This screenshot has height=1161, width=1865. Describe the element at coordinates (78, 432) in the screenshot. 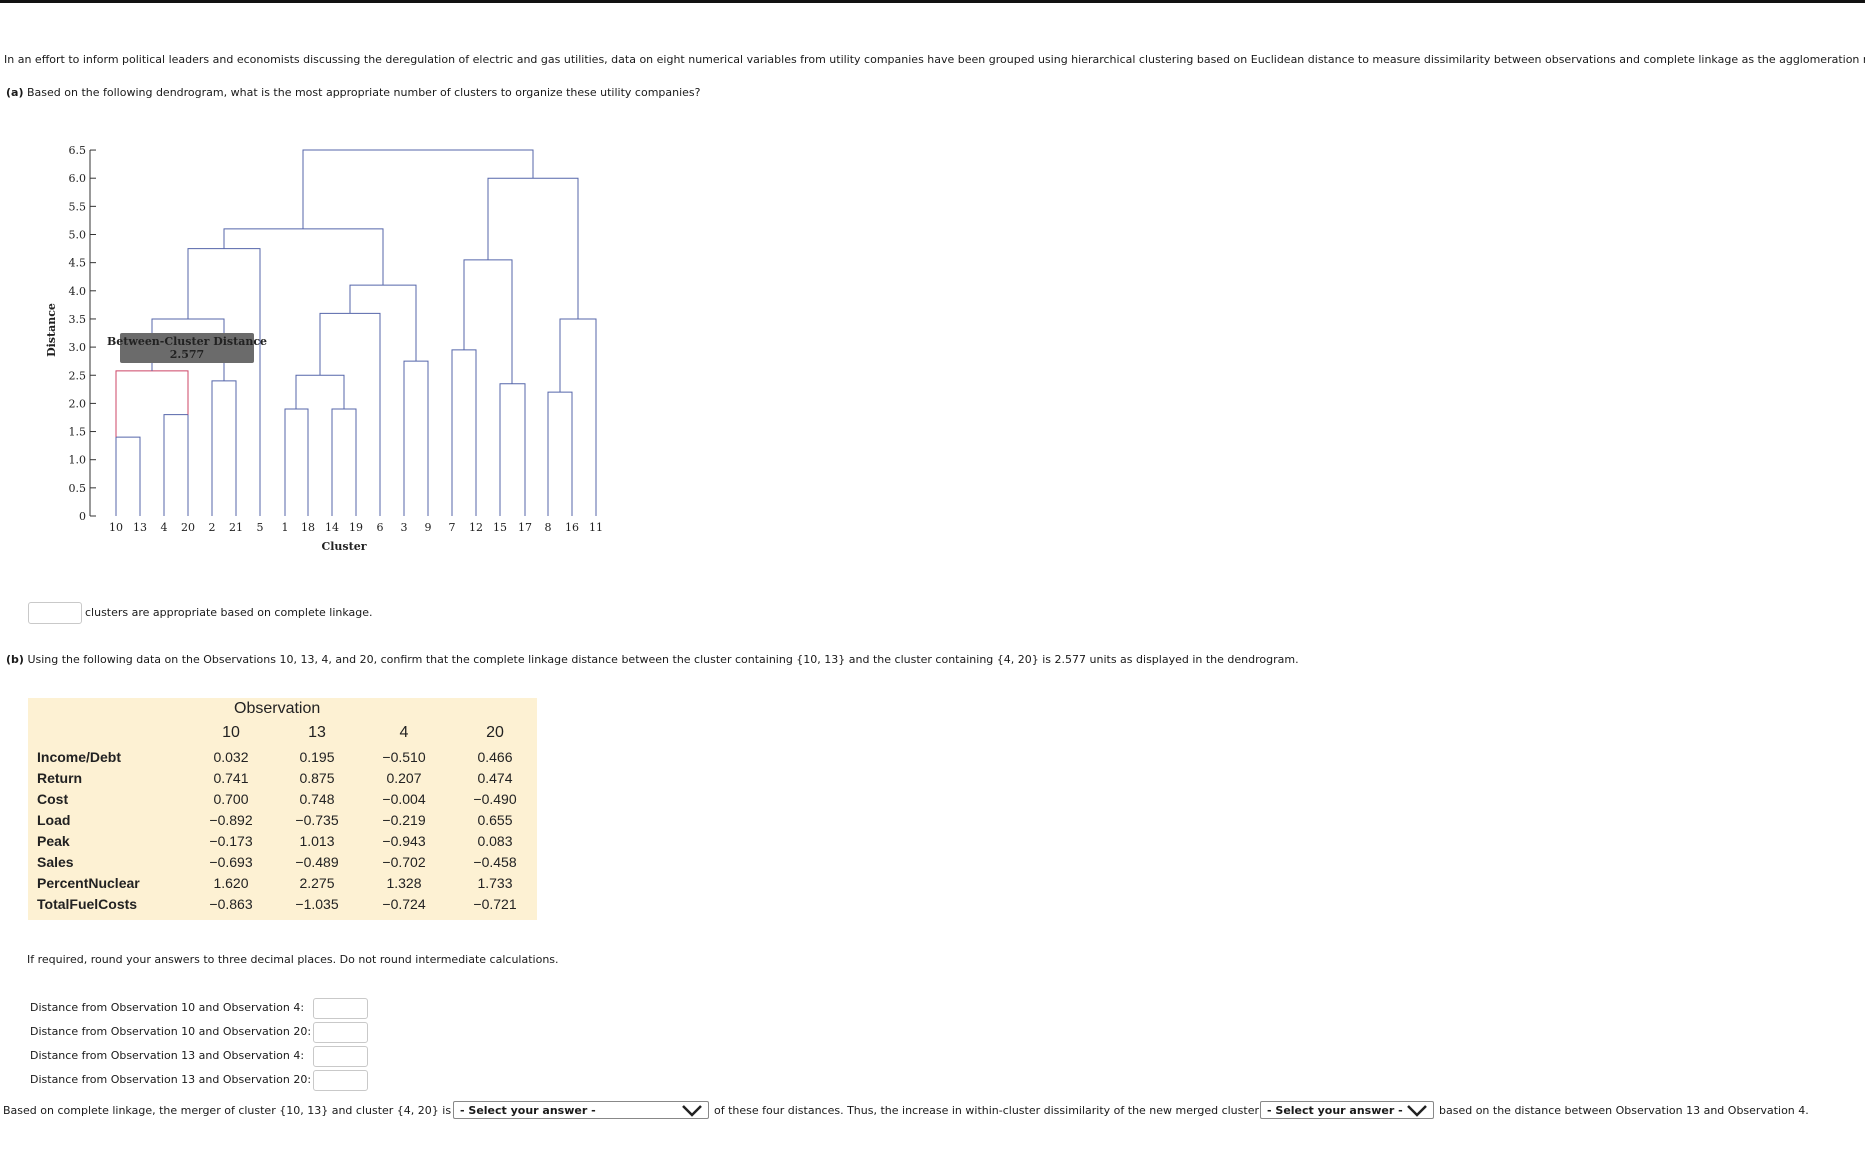

I see `y-tick-label: 1.5` at that location.